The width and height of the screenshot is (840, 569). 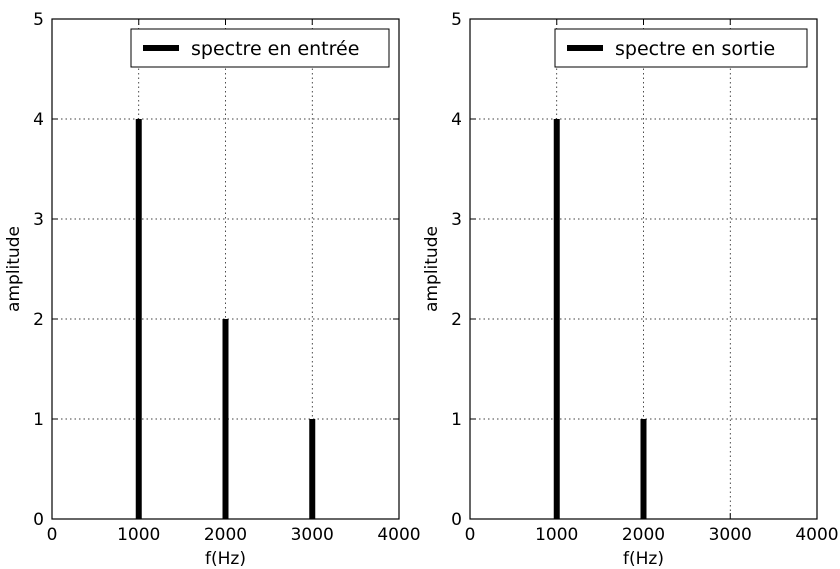 What do you see at coordinates (695, 49) in the screenshot?
I see `legend-label-right: spectre en sortie` at bounding box center [695, 49].